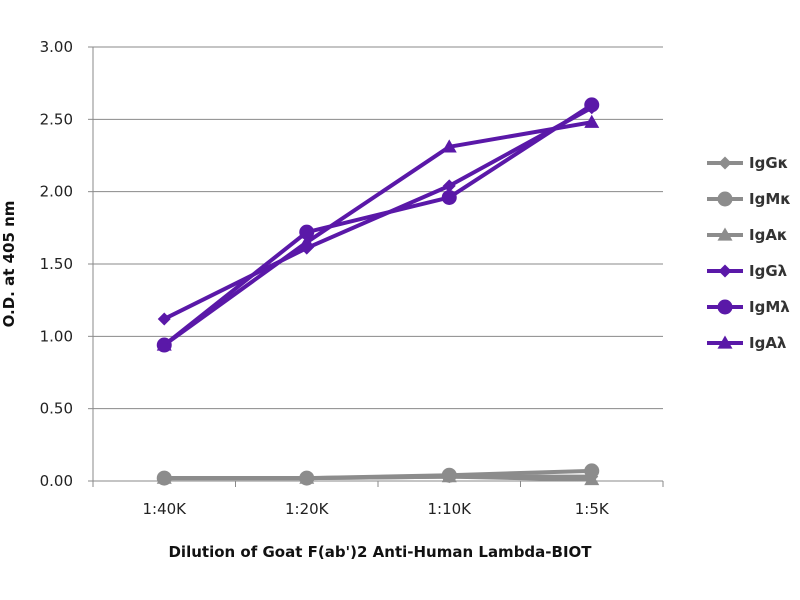 The width and height of the screenshot is (800, 600). What do you see at coordinates (56, 264) in the screenshot?
I see `y-tick-label: 1.50` at bounding box center [56, 264].